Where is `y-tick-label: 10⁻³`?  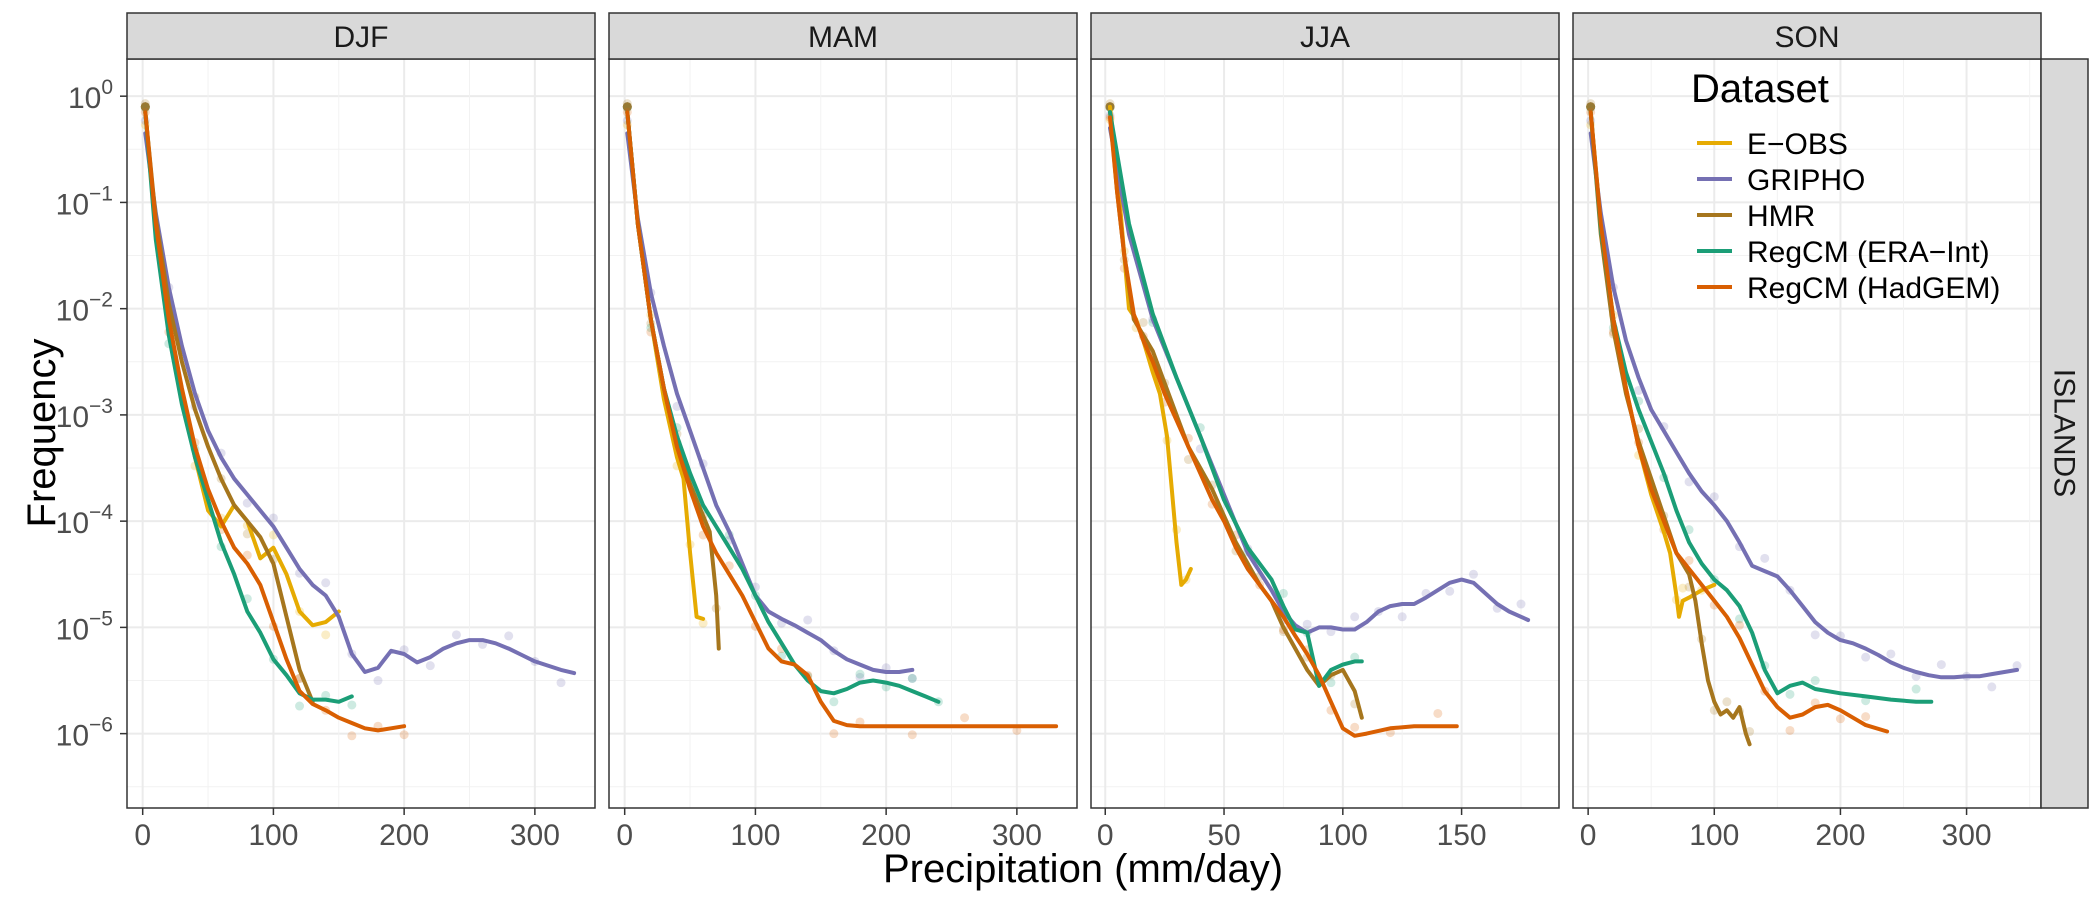 y-tick-label: 10⁻³ is located at coordinates (84, 414).